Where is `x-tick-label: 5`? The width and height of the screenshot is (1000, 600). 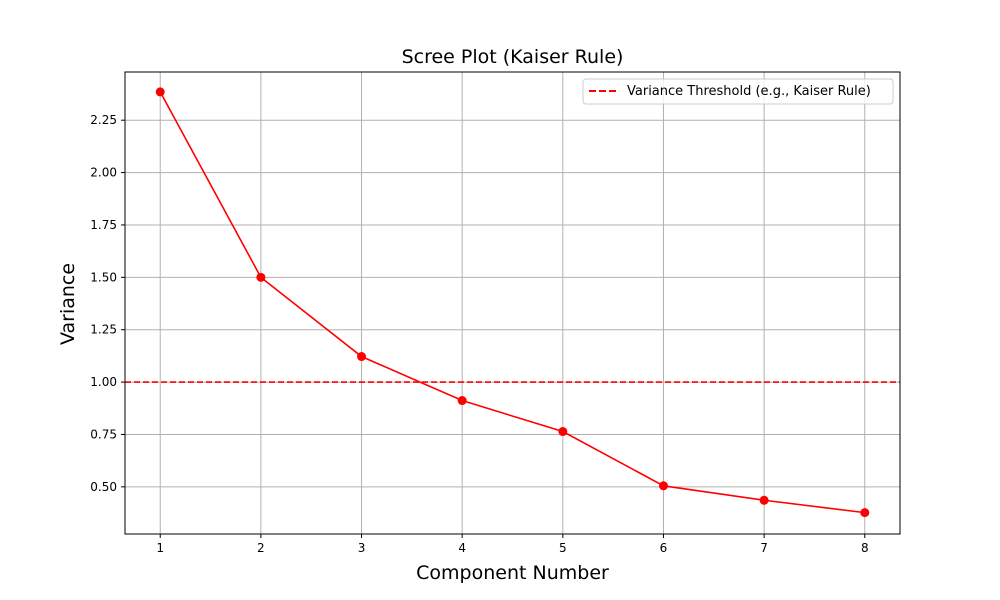
x-tick-label: 5 is located at coordinates (563, 548).